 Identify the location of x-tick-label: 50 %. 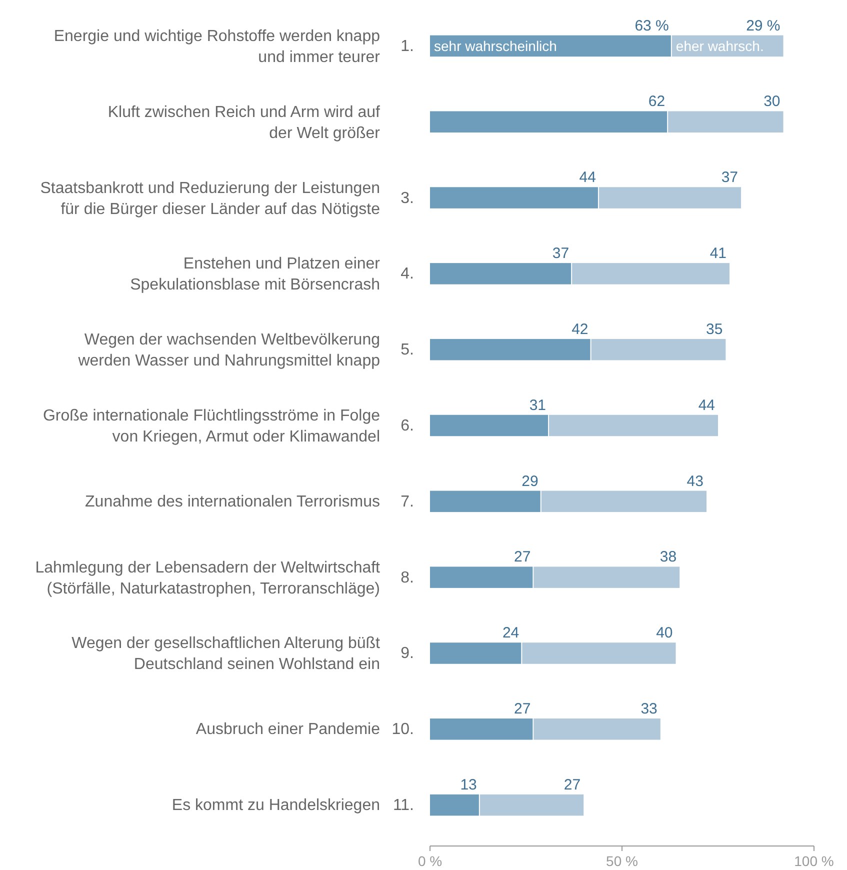
(622, 861).